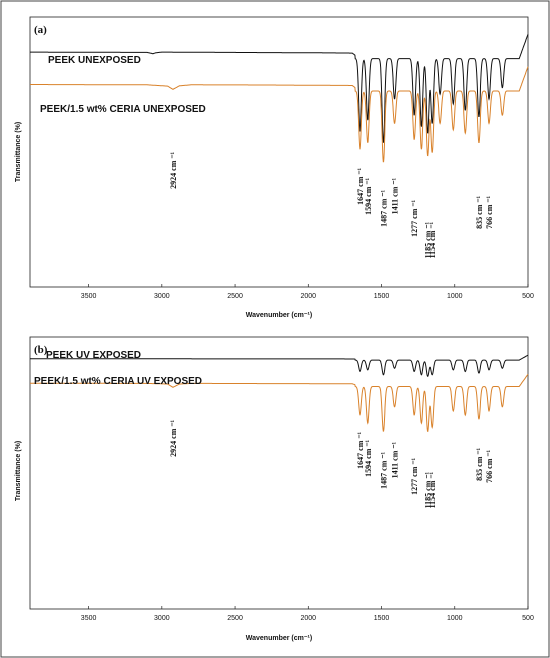 This screenshot has width=550, height=658. Describe the element at coordinates (307, 614) in the screenshot. I see `panel-b-x-ticks: 3500 3000 2500 2000 1500 1000 500` at that location.